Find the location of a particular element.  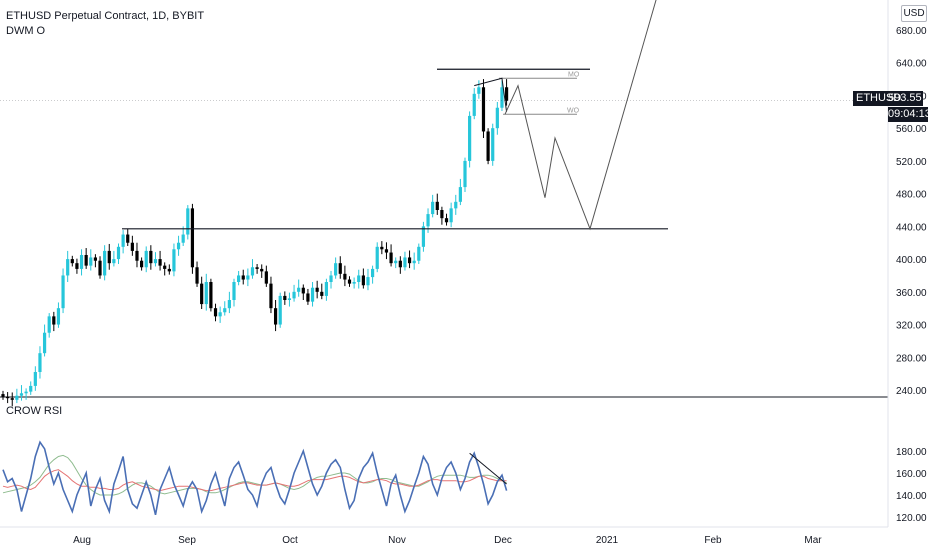

rsi-y-tick-label: 140.00 is located at coordinates (911, 496).